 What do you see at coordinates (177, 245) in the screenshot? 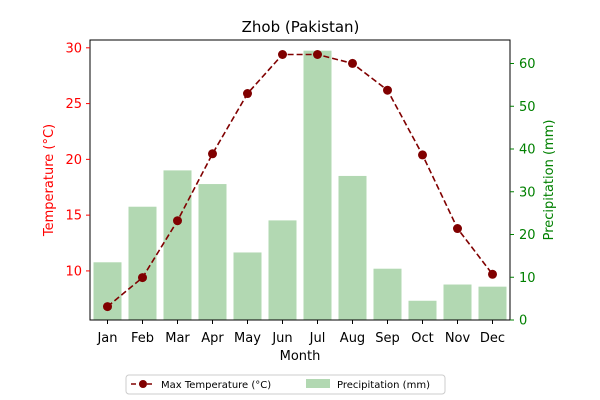
I see `precip-bar-mar` at bounding box center [177, 245].